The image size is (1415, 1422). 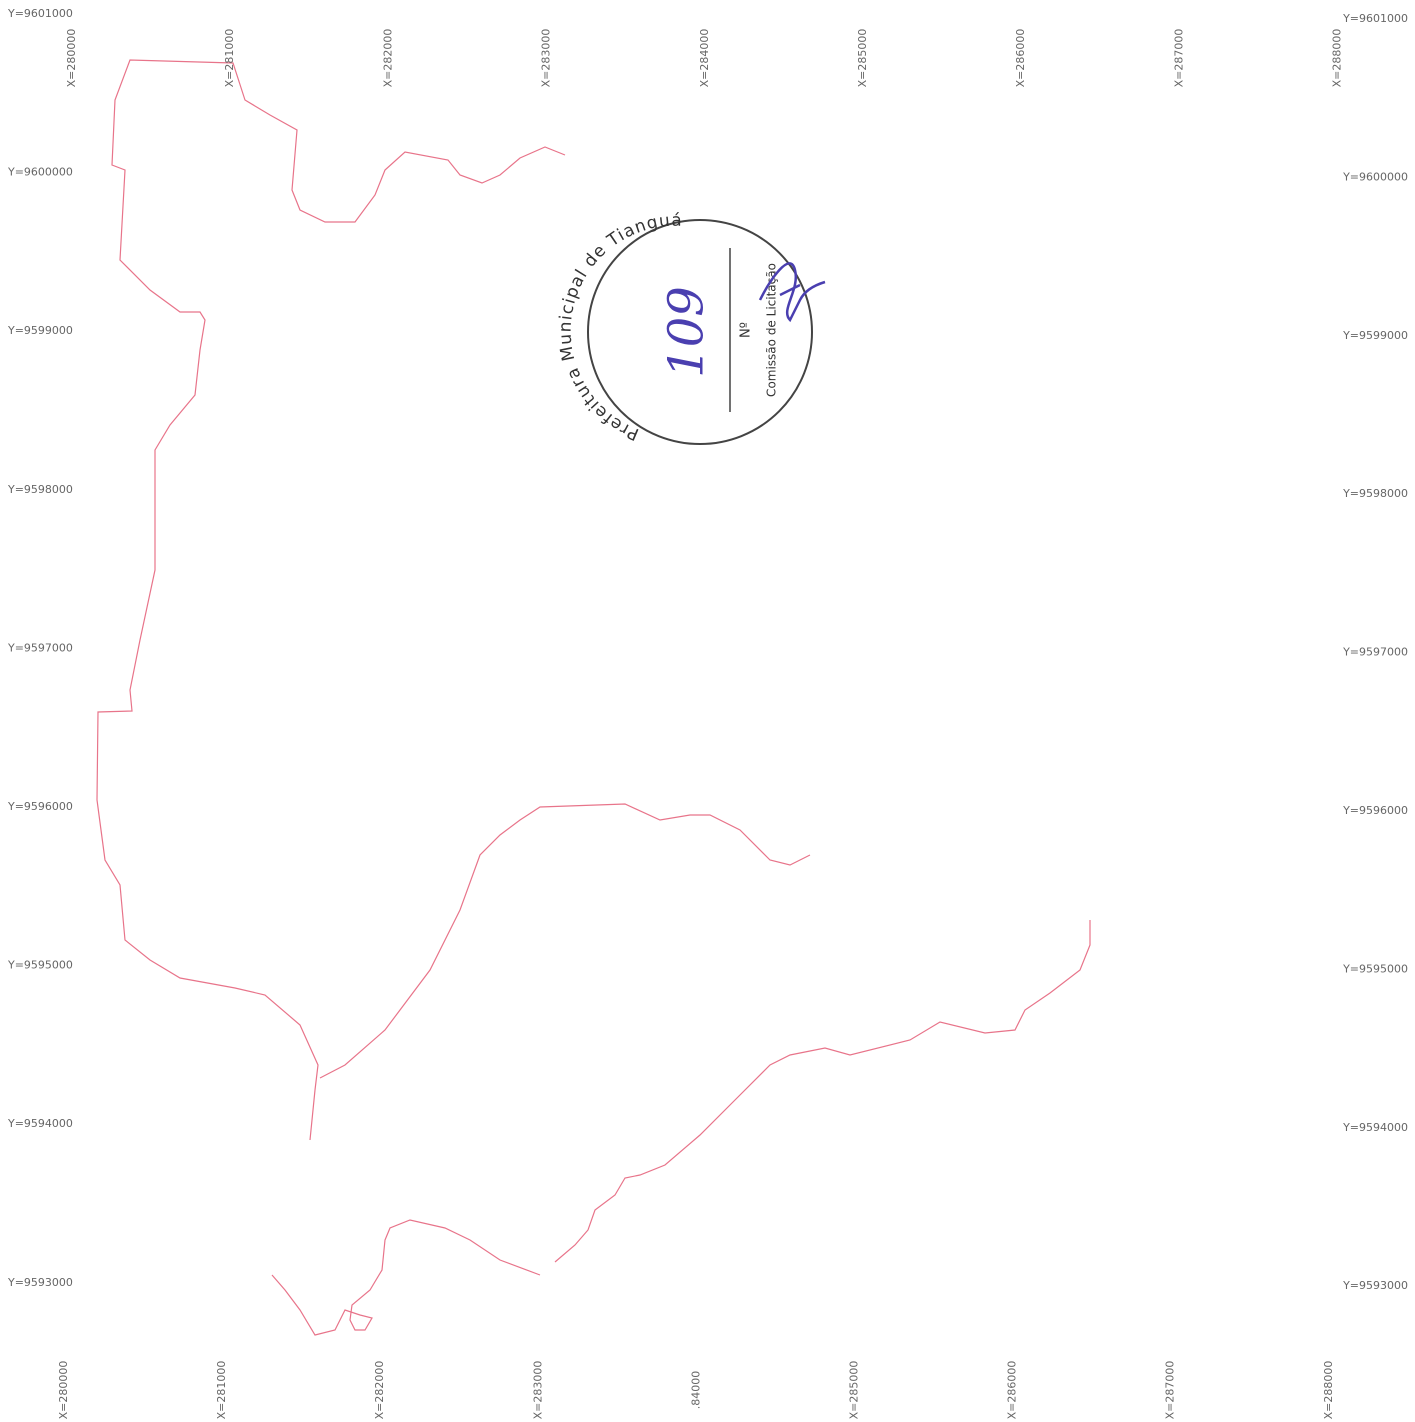 I want to click on bottom-label: X=283000, so click(x=537, y=1390).